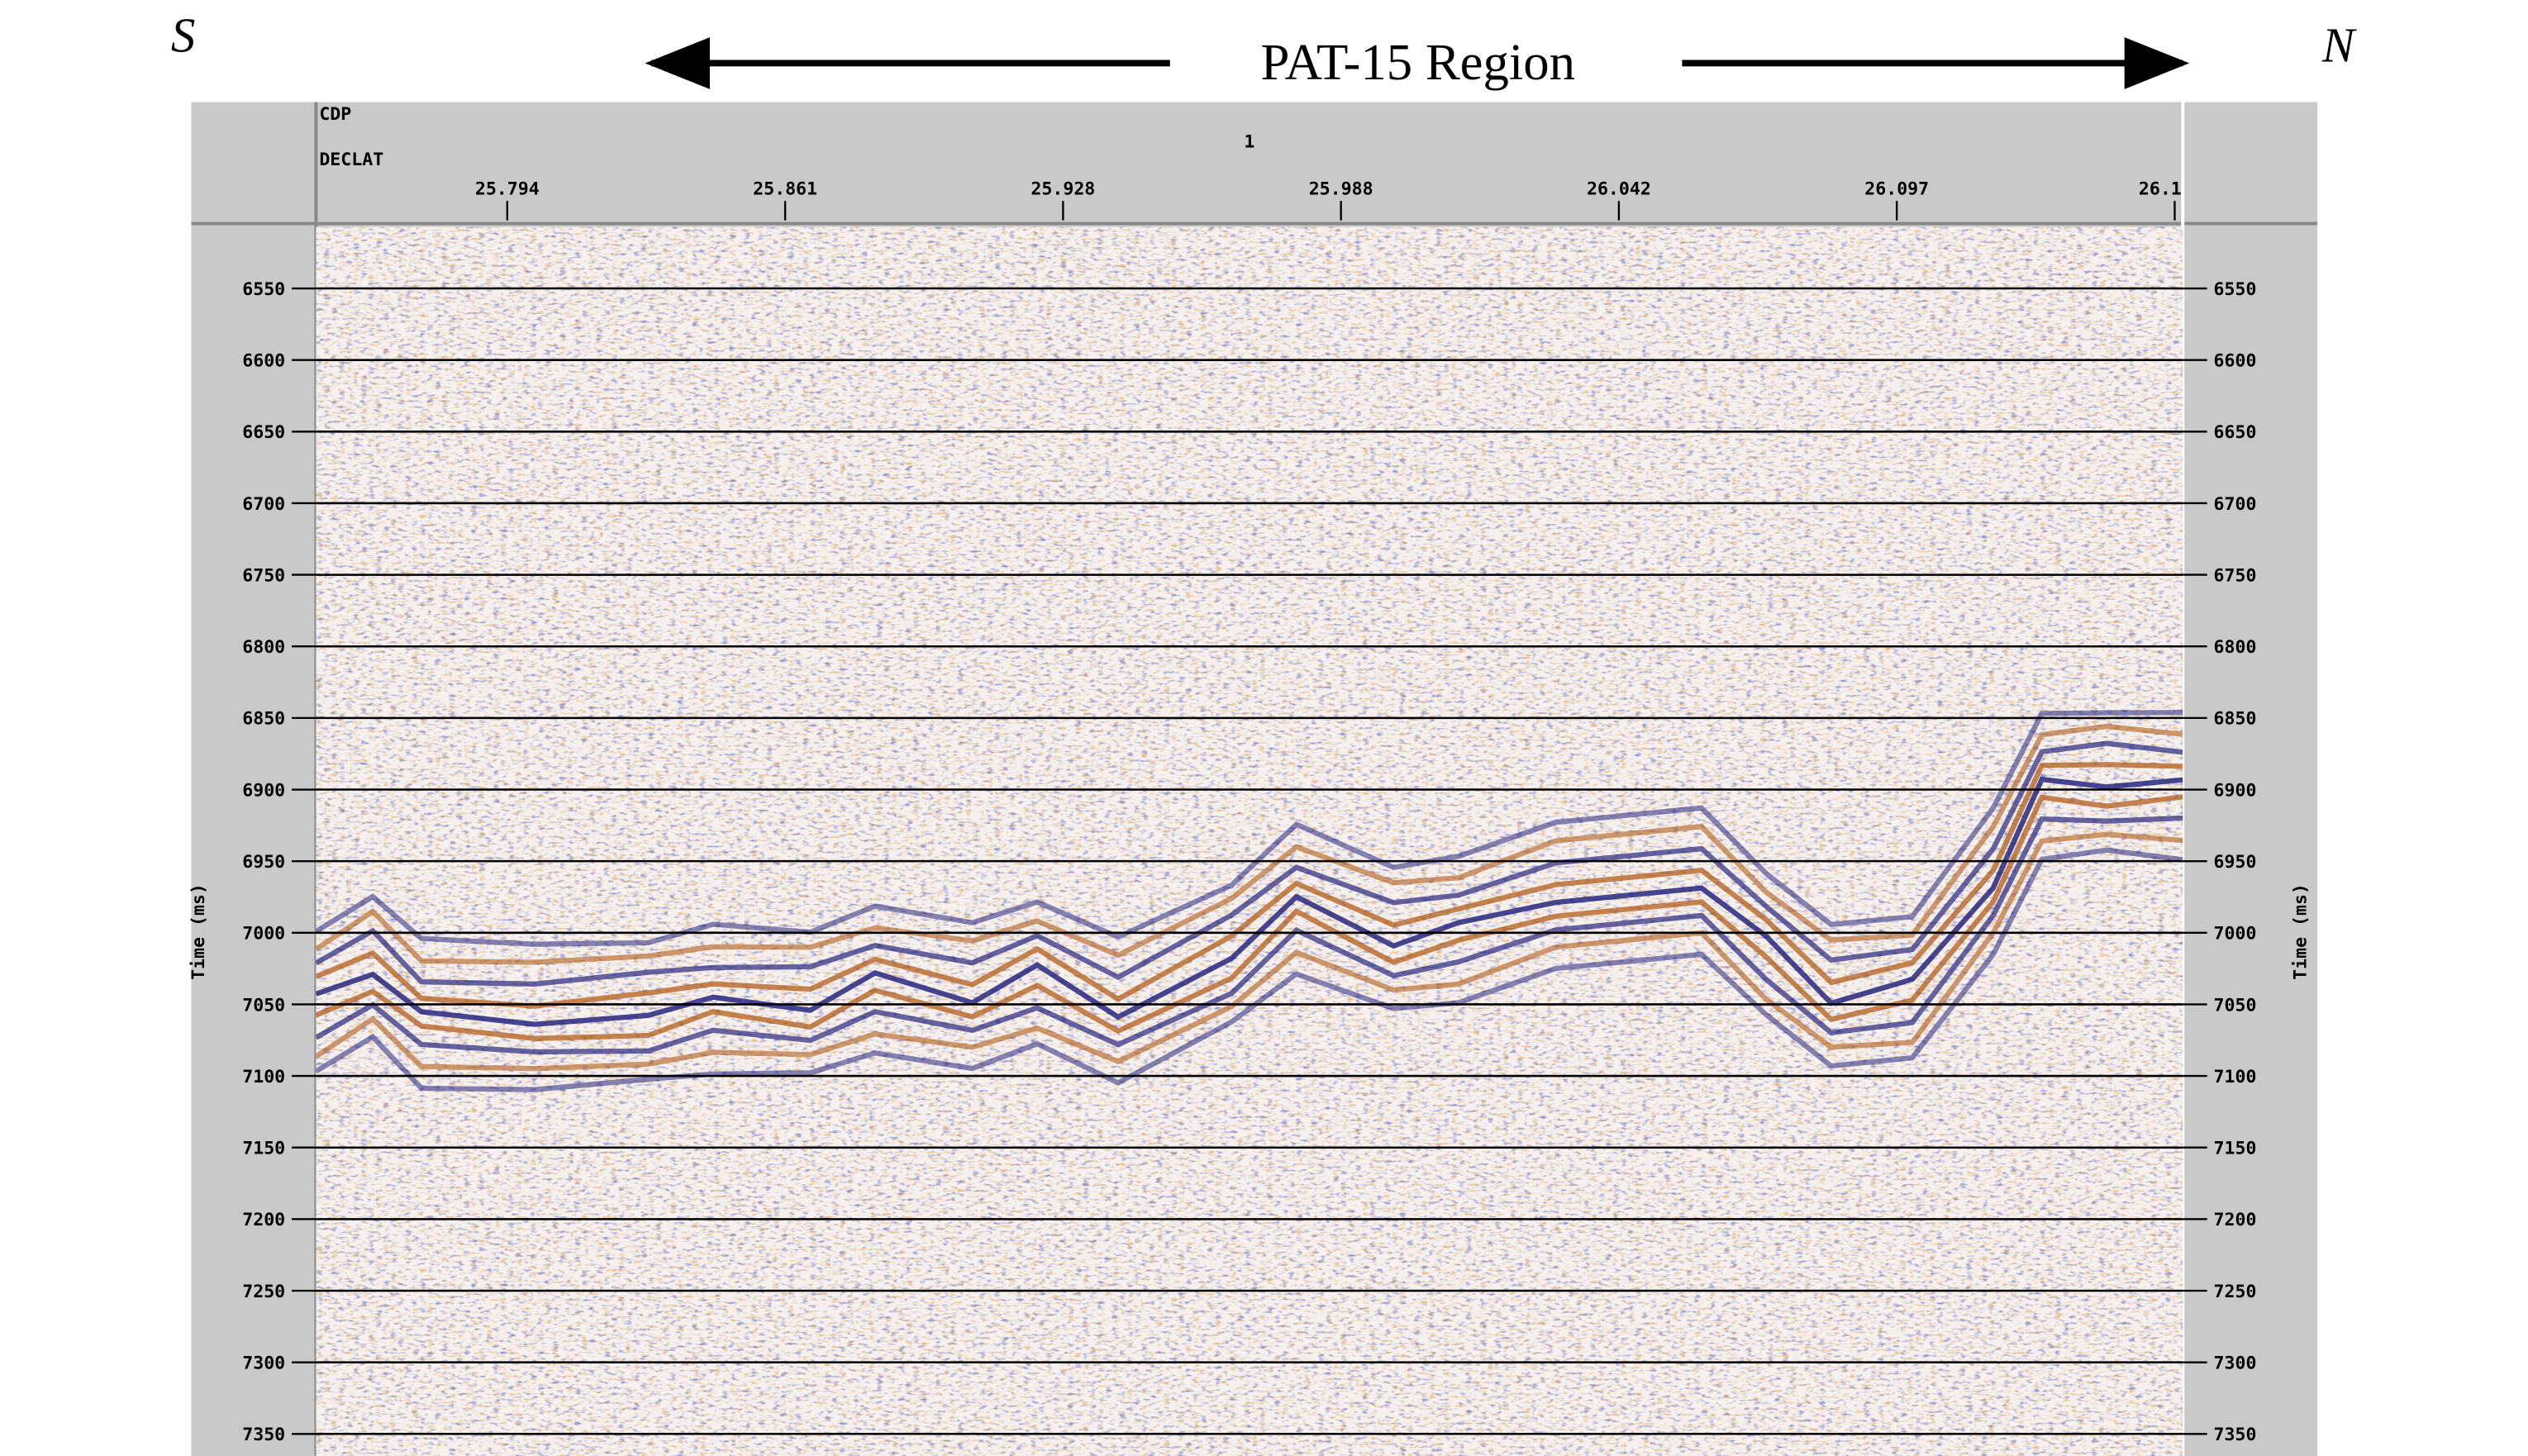 This screenshot has width=2528, height=1456. Describe the element at coordinates (263, 1435) in the screenshot. I see `y-tick-label: 7350` at that location.